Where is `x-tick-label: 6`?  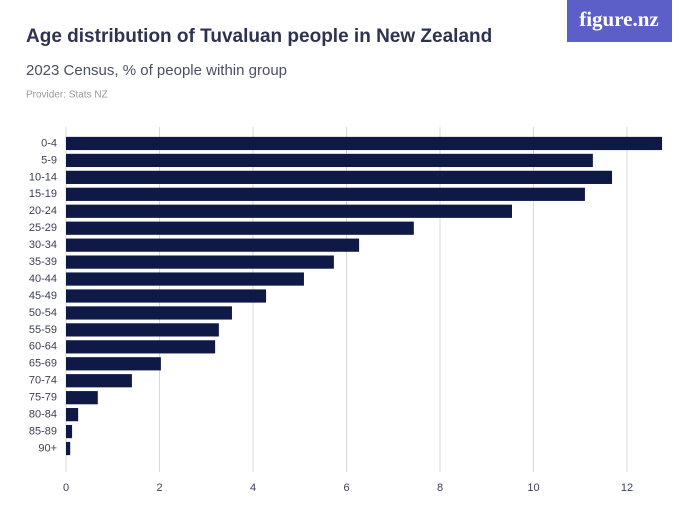
x-tick-label: 6 is located at coordinates (346, 488).